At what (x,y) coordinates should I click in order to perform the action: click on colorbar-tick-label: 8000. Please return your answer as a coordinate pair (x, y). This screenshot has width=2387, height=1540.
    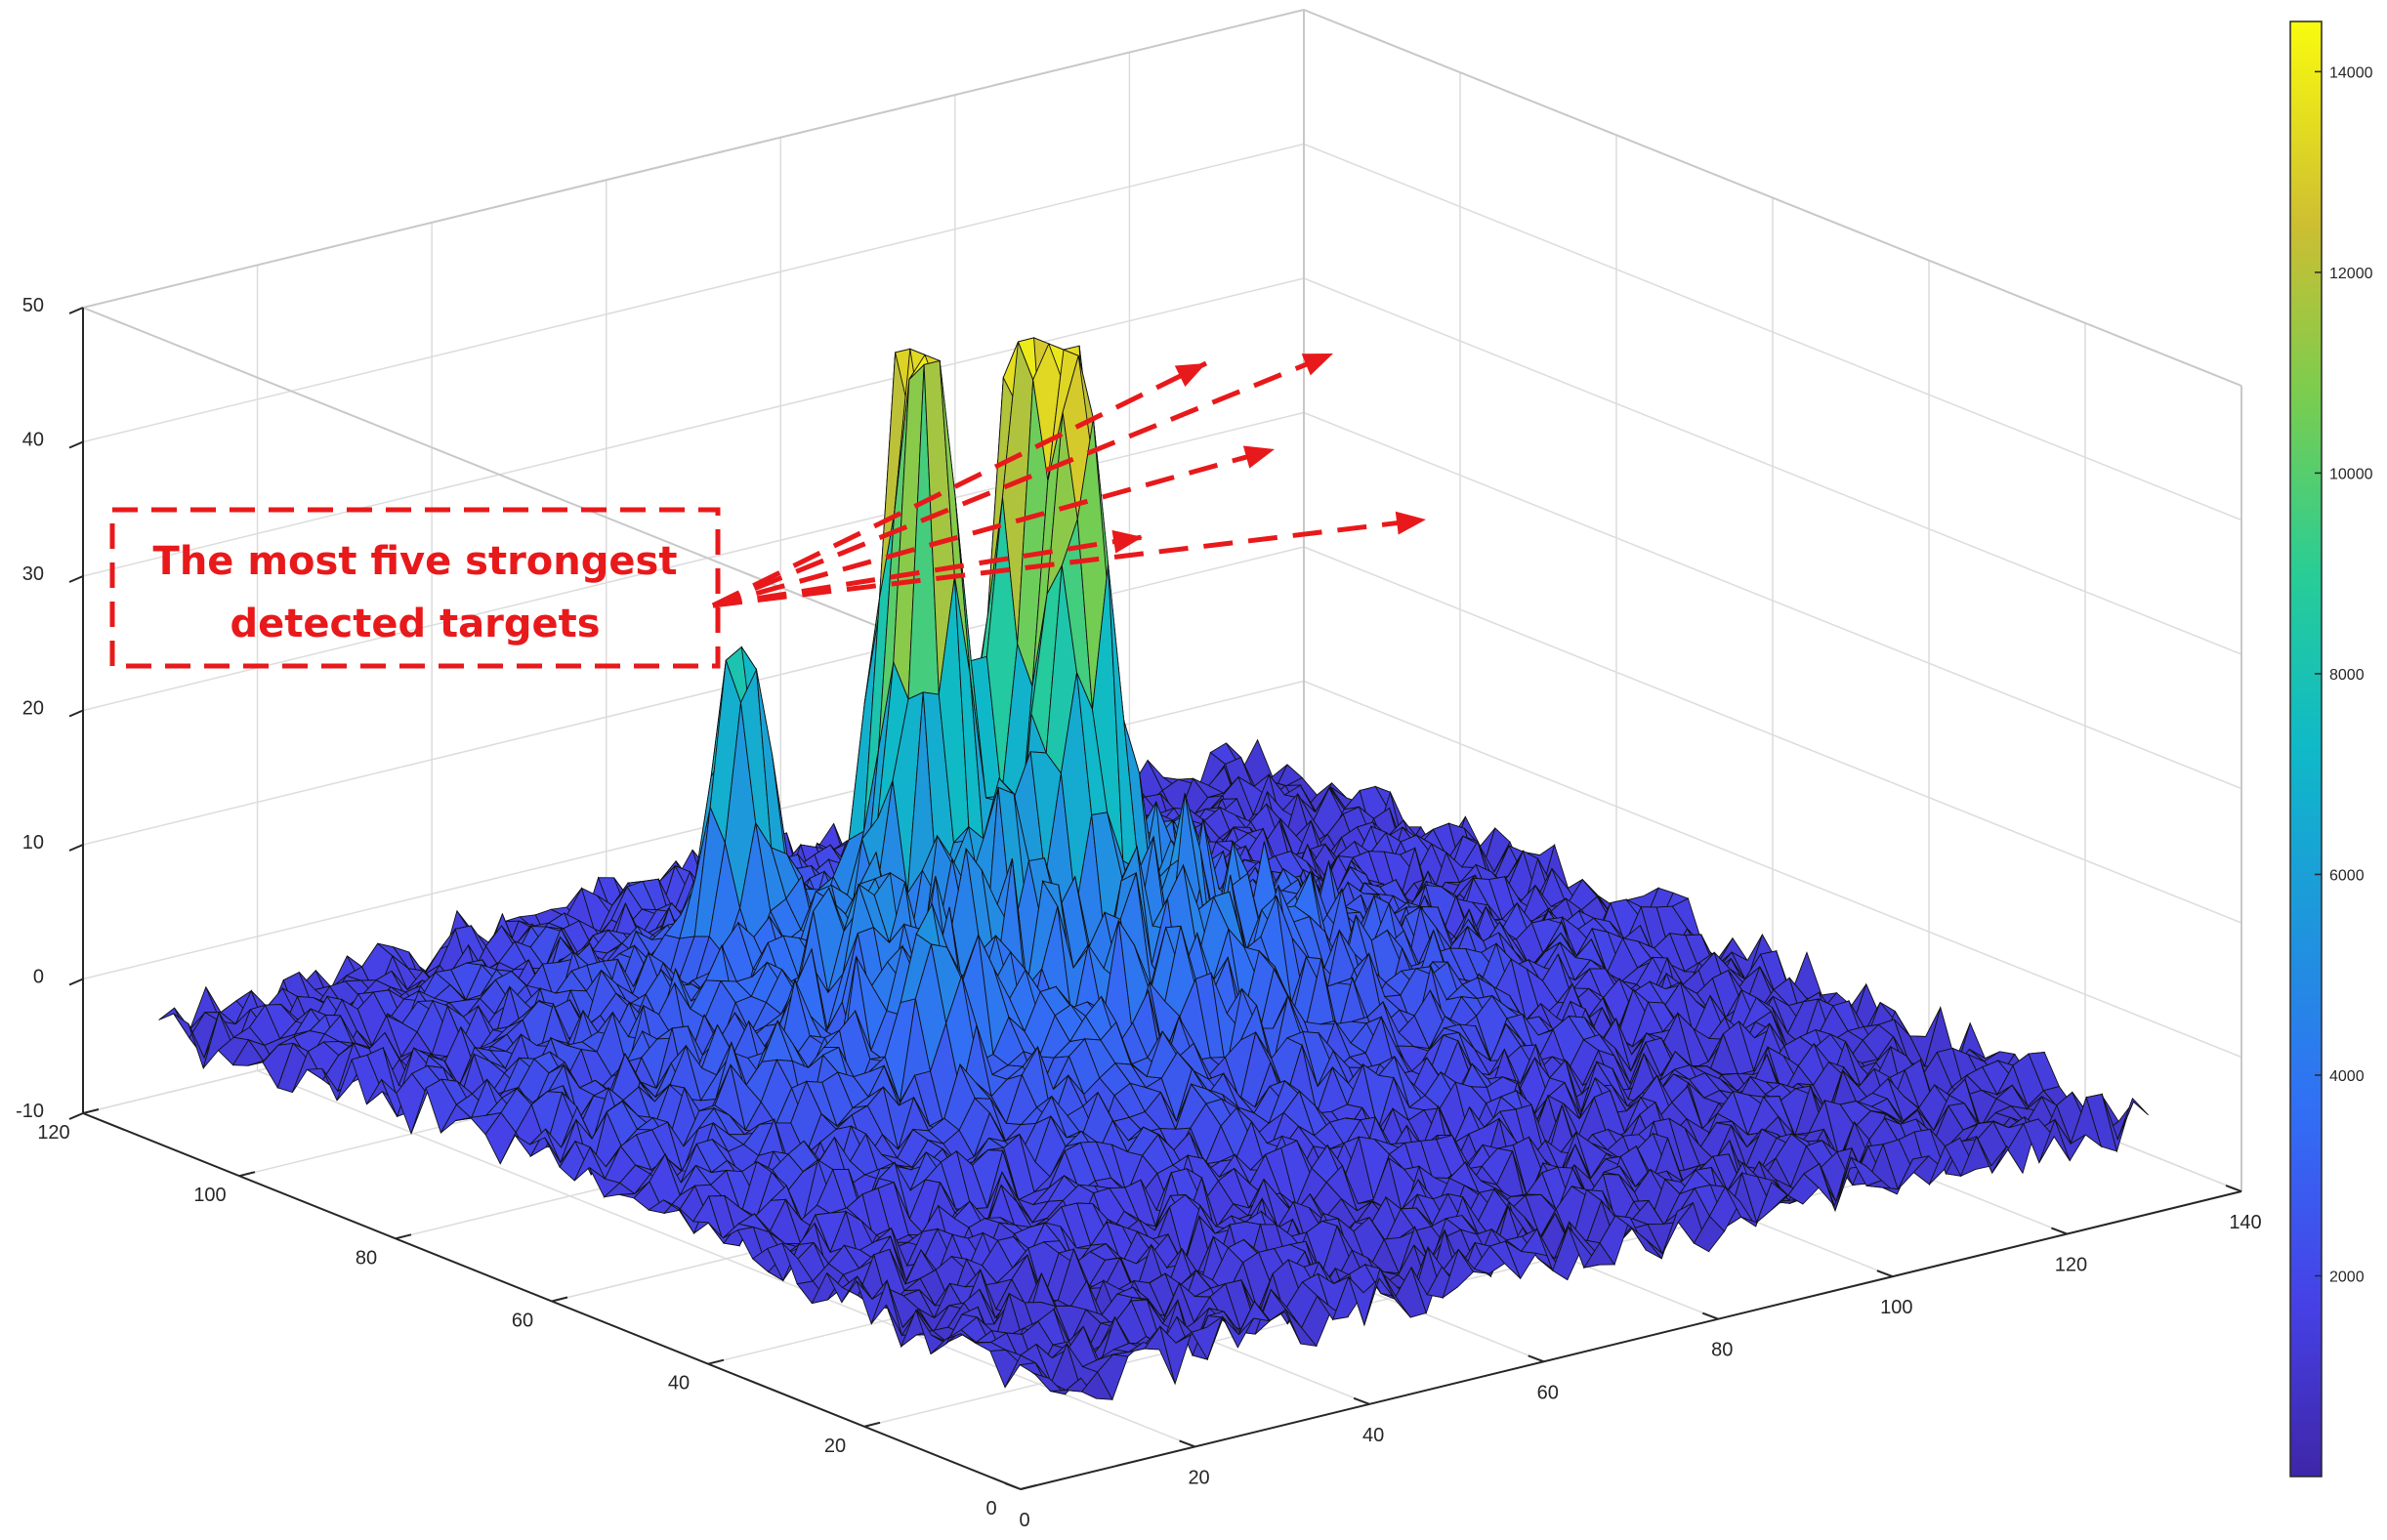
    Looking at the image, I should click on (2347, 675).